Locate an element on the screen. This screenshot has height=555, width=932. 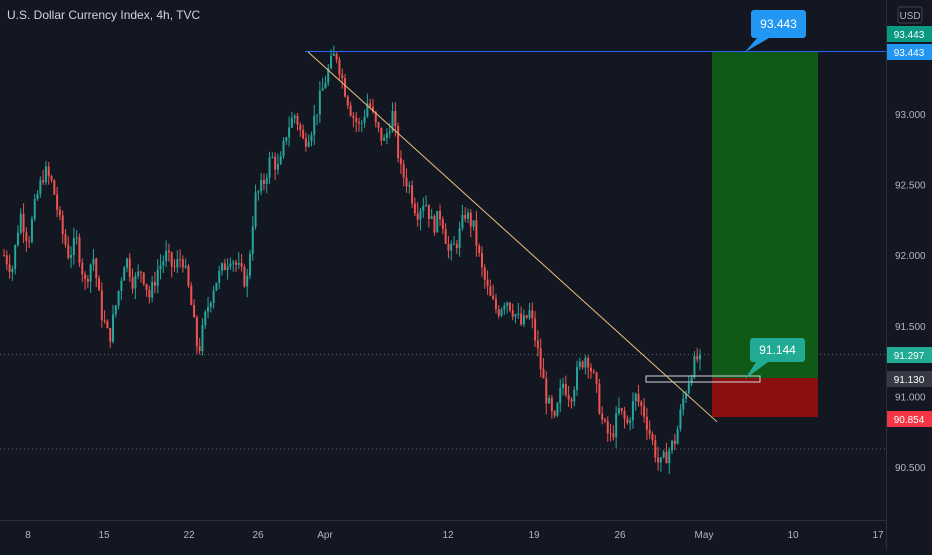
x-tick-label: May is located at coordinates (704, 535).